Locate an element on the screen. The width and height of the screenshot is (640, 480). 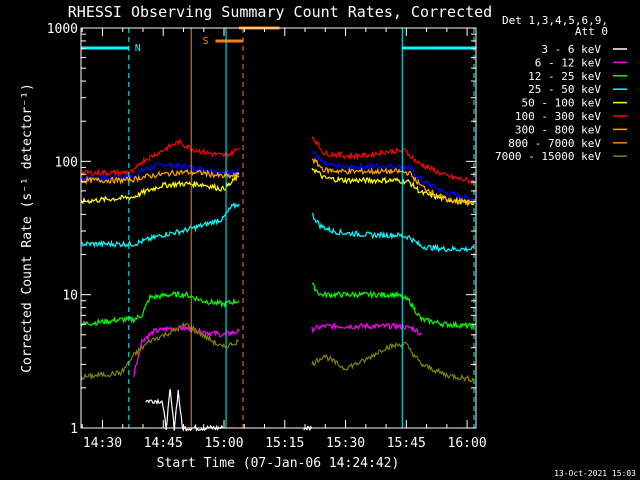
y-tick-label: 100 is located at coordinates (66, 162).